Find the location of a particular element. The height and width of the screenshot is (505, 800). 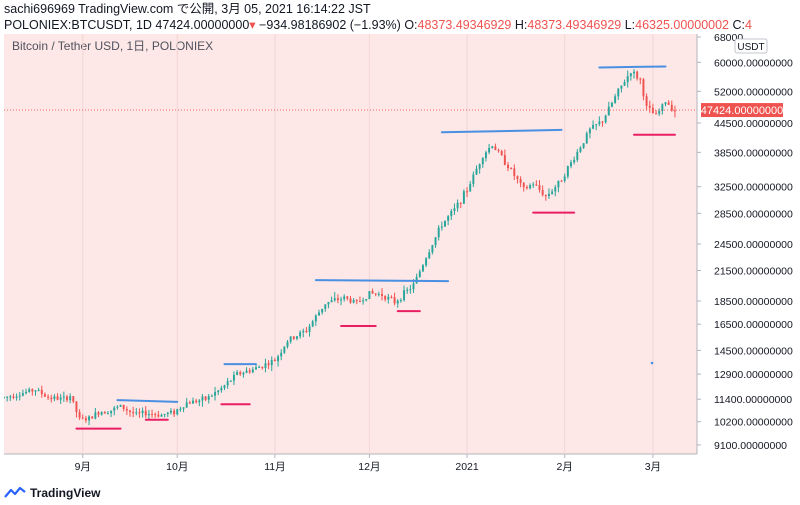

price-tick-label: 28500.00000000 is located at coordinates (753, 214).